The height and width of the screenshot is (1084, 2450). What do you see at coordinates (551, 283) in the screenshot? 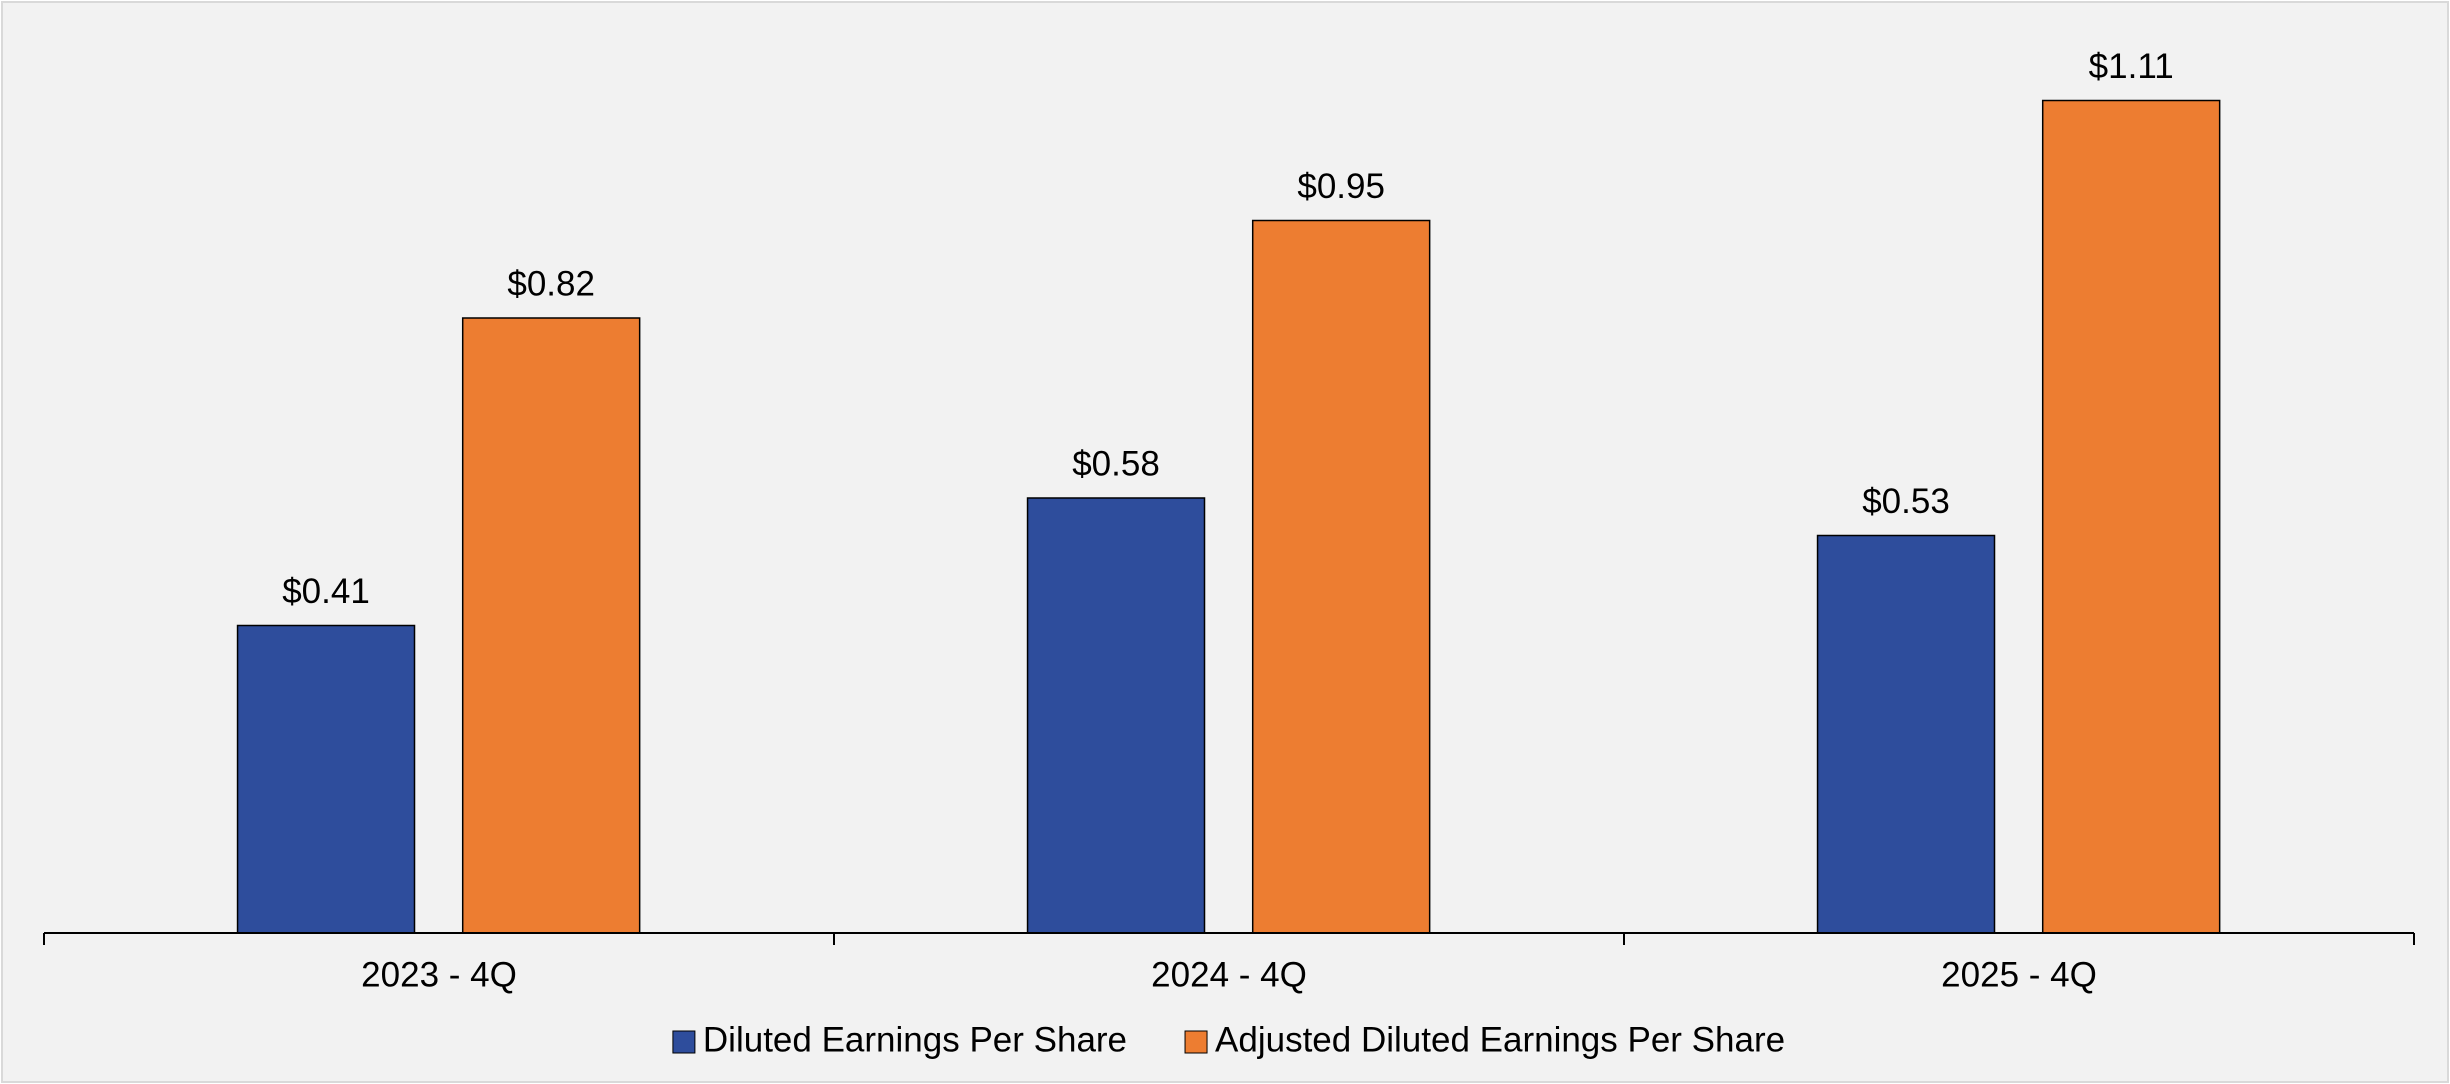
I see `data-label: $0.82` at bounding box center [551, 283].